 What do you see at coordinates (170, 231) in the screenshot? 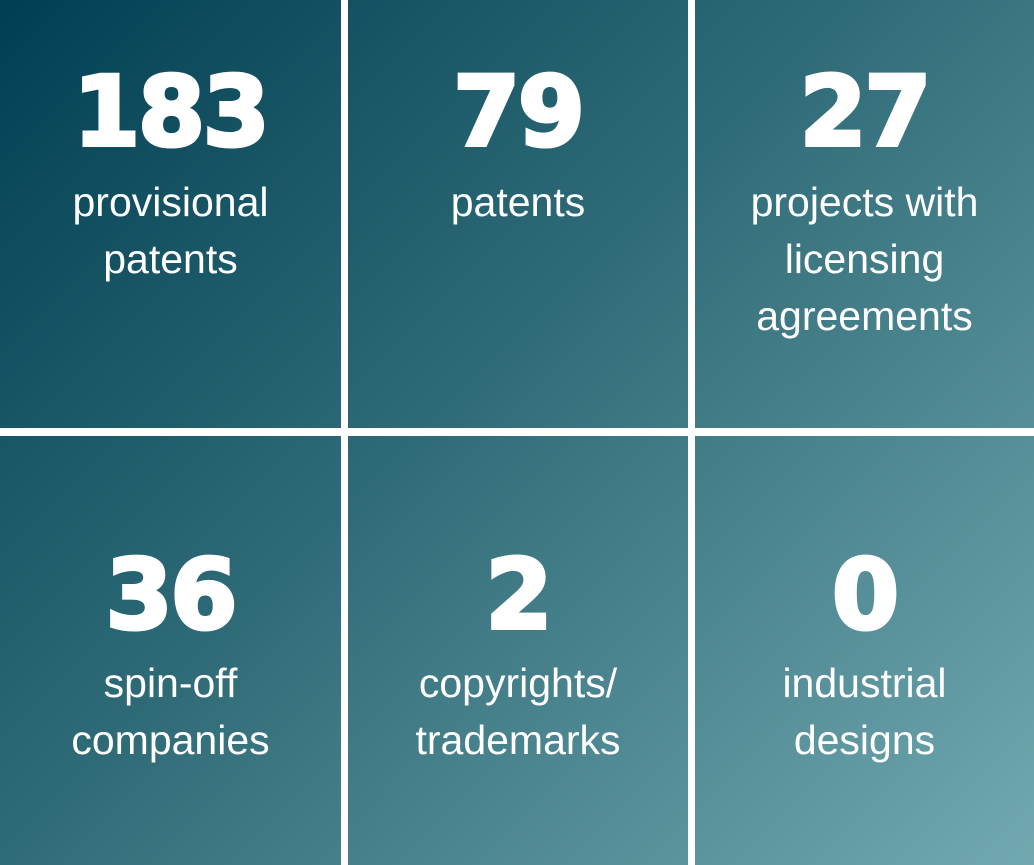
I see `stat-label: provisional patents` at bounding box center [170, 231].